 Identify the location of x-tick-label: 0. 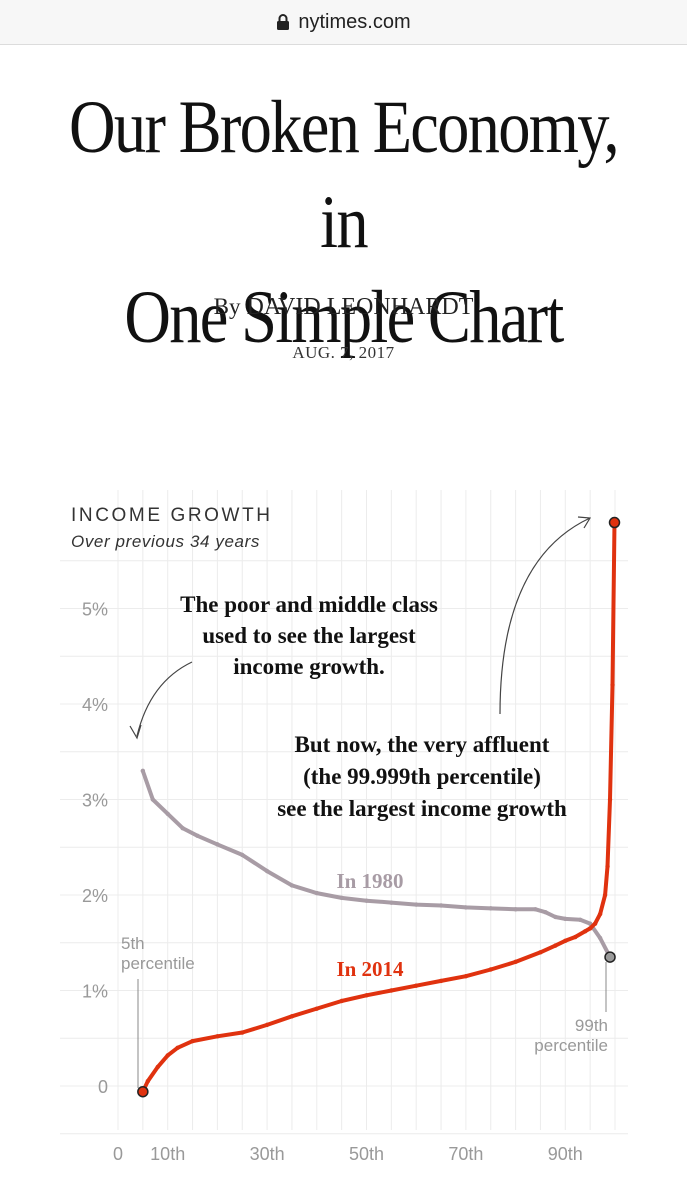
(118, 1154).